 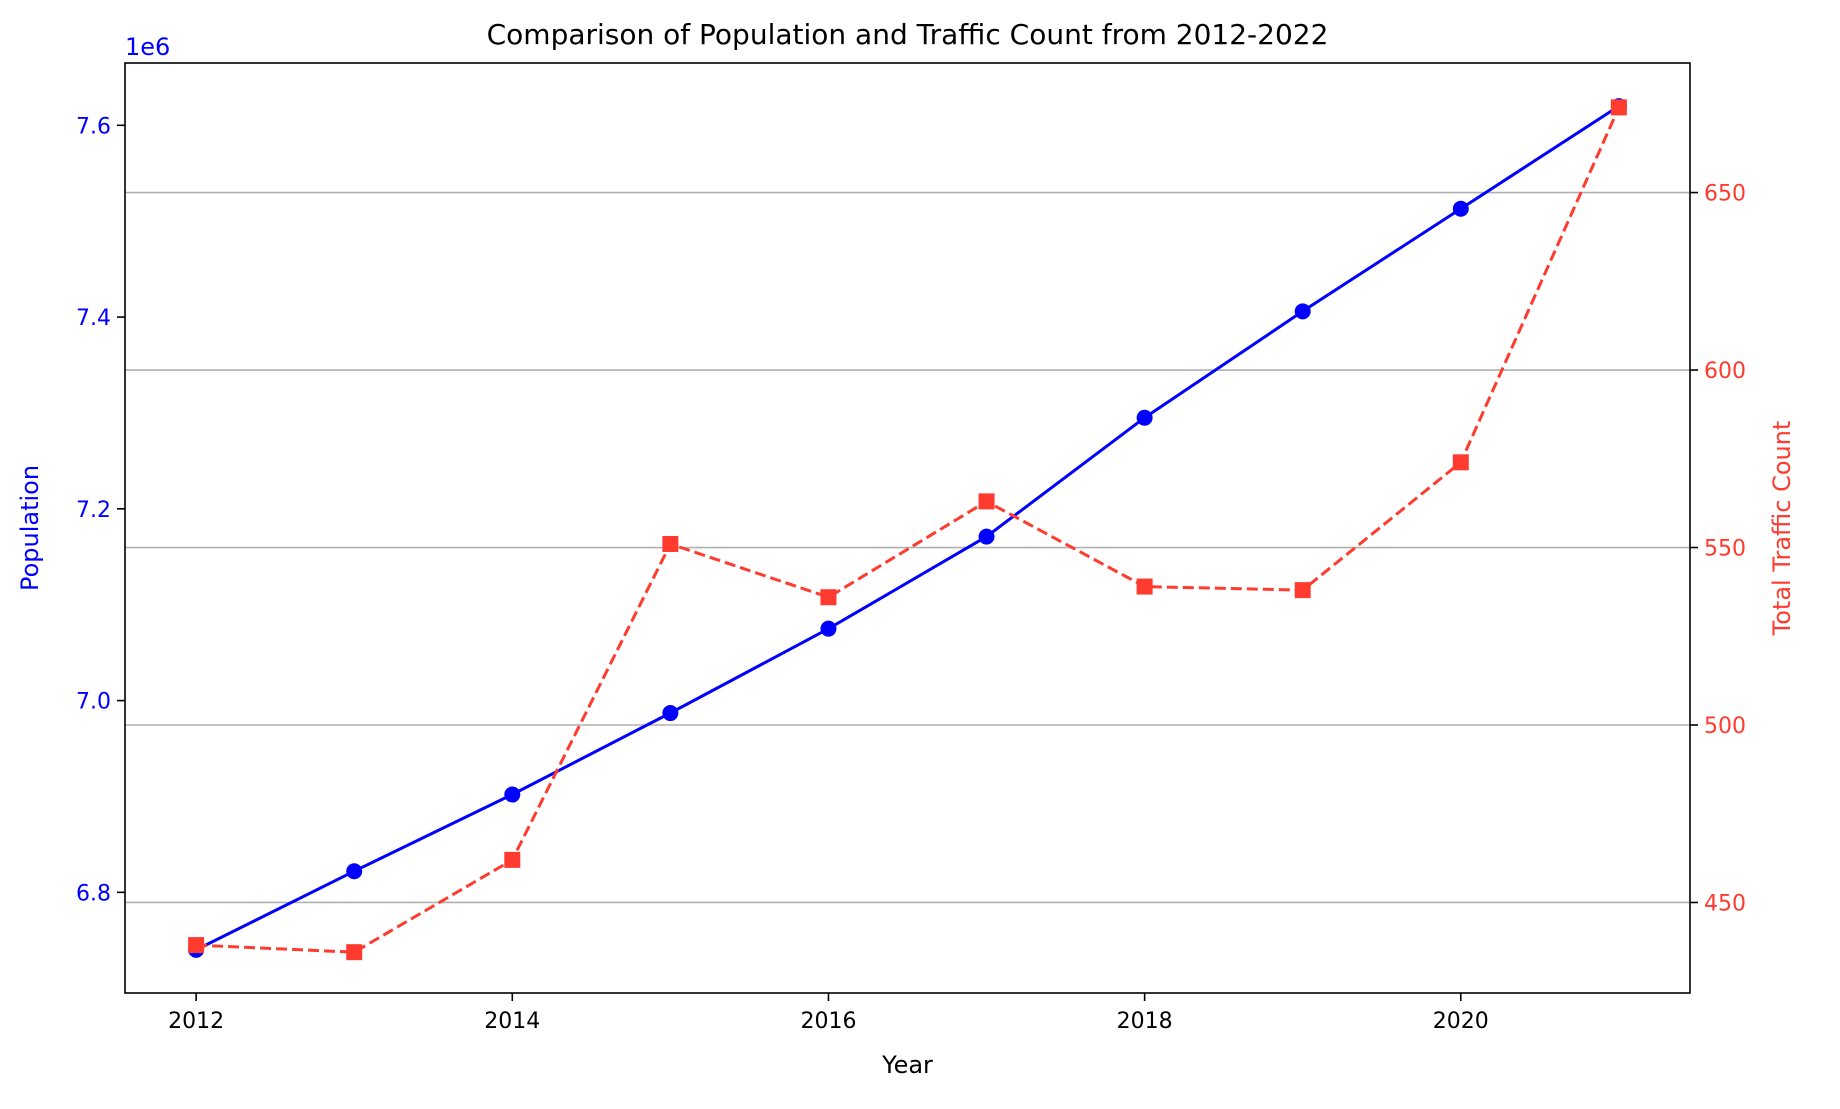 What do you see at coordinates (93, 893) in the screenshot?
I see `y-left-tick-label: 6.8` at bounding box center [93, 893].